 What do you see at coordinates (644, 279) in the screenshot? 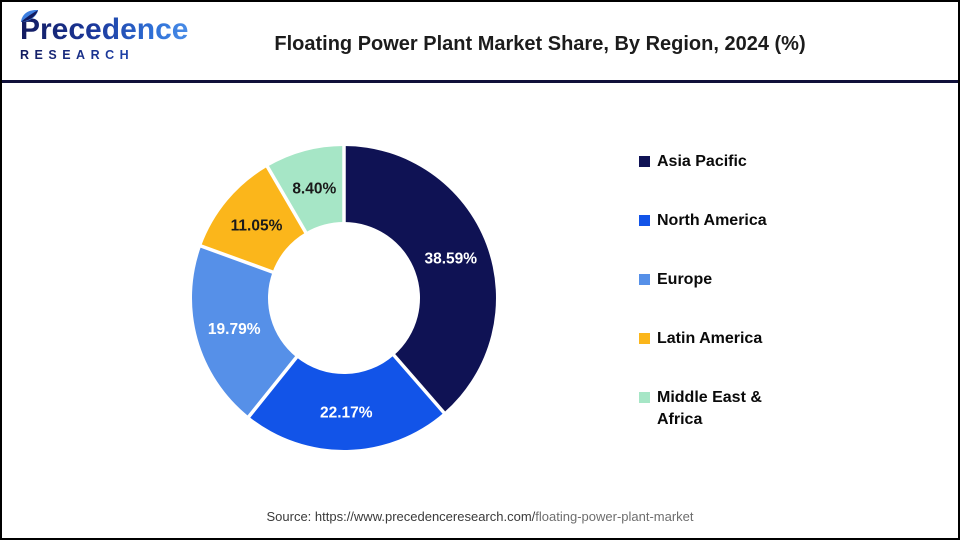
I see `legend-swatch-europe` at bounding box center [644, 279].